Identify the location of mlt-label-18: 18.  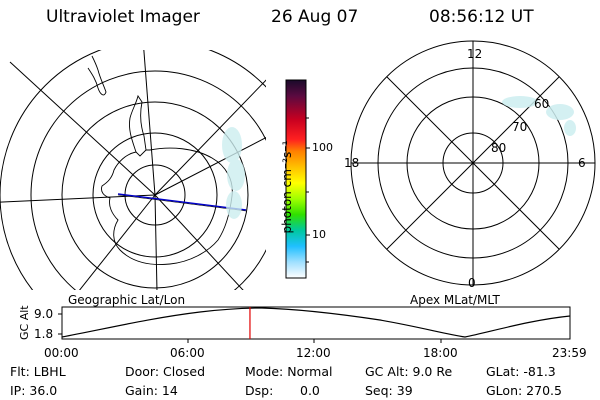
(352, 163).